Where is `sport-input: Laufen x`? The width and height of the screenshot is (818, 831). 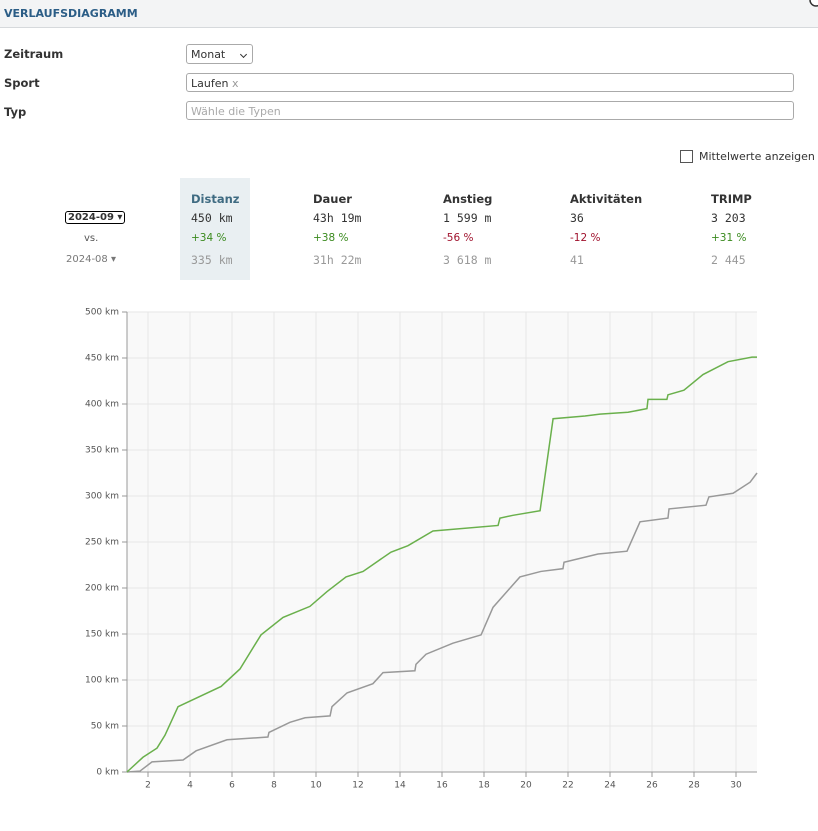
sport-input: Laufen x is located at coordinates (490, 82).